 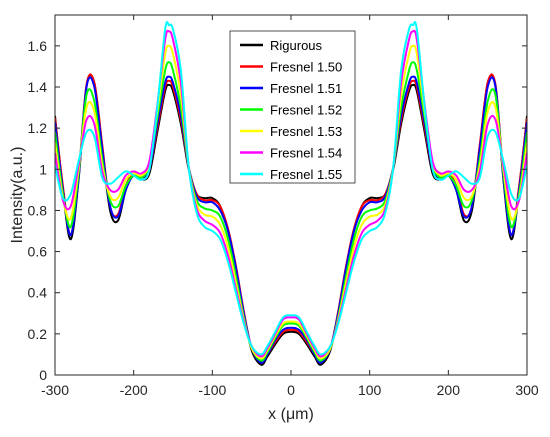 I want to click on y-tick-label: 1.2, so click(x=38, y=128).